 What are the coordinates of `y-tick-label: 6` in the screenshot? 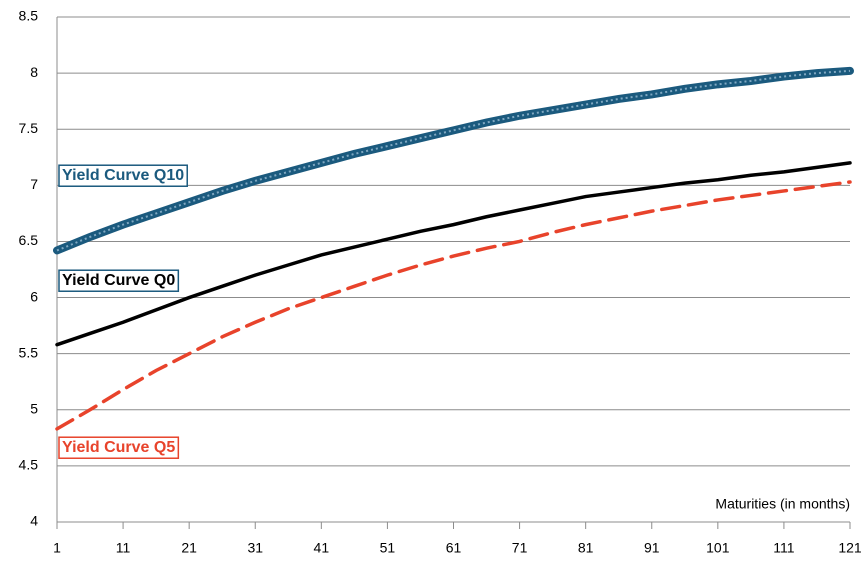 It's located at (34, 296).